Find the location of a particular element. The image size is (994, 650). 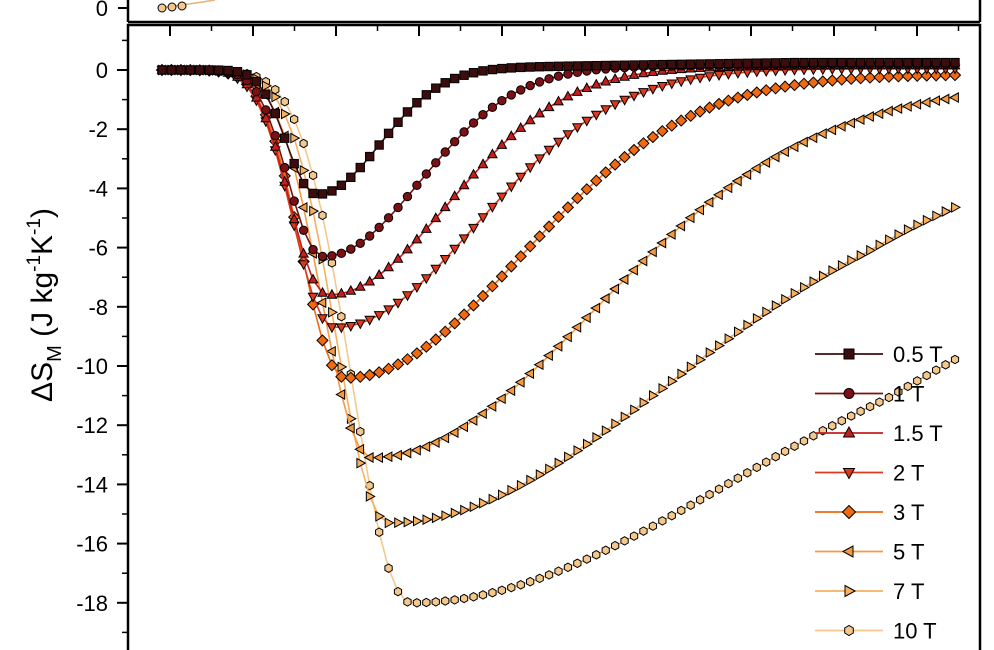

legend-label: 1 T is located at coordinates (908, 394).